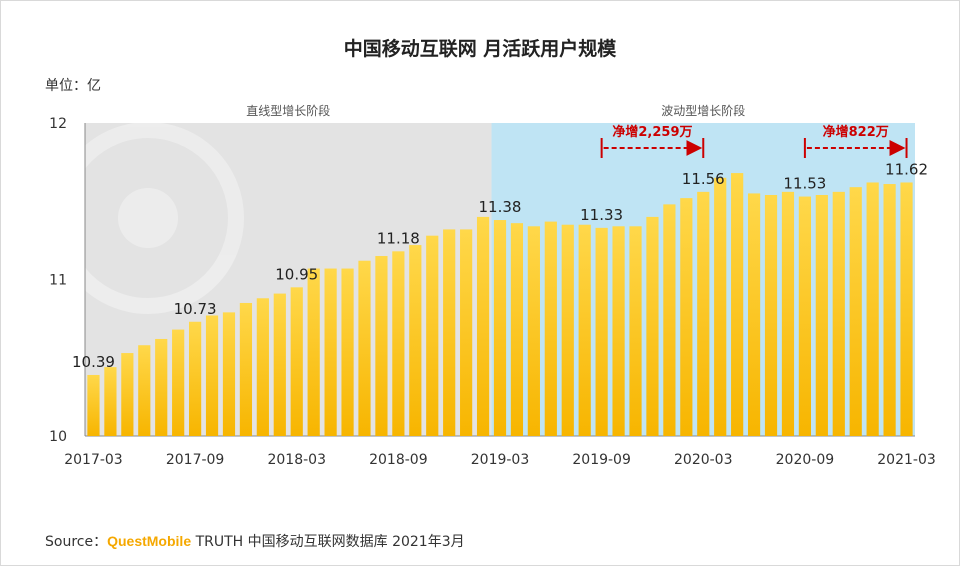 Image resolution: width=960 pixels, height=566 pixels. Describe the element at coordinates (500, 207) in the screenshot. I see `data-label: 11.38` at that location.